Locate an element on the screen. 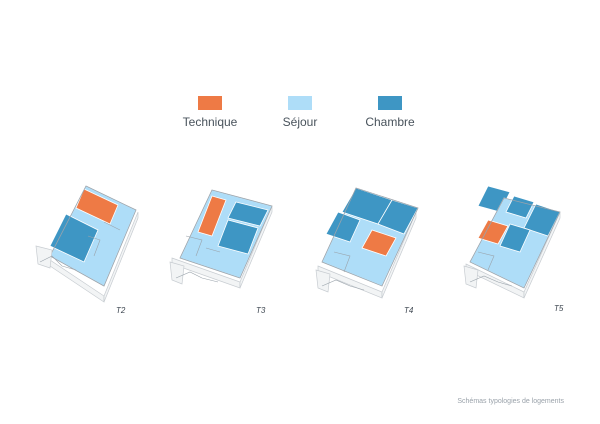 The image size is (600, 424). legend: Technique Séjour Chambre is located at coordinates (300, 116).